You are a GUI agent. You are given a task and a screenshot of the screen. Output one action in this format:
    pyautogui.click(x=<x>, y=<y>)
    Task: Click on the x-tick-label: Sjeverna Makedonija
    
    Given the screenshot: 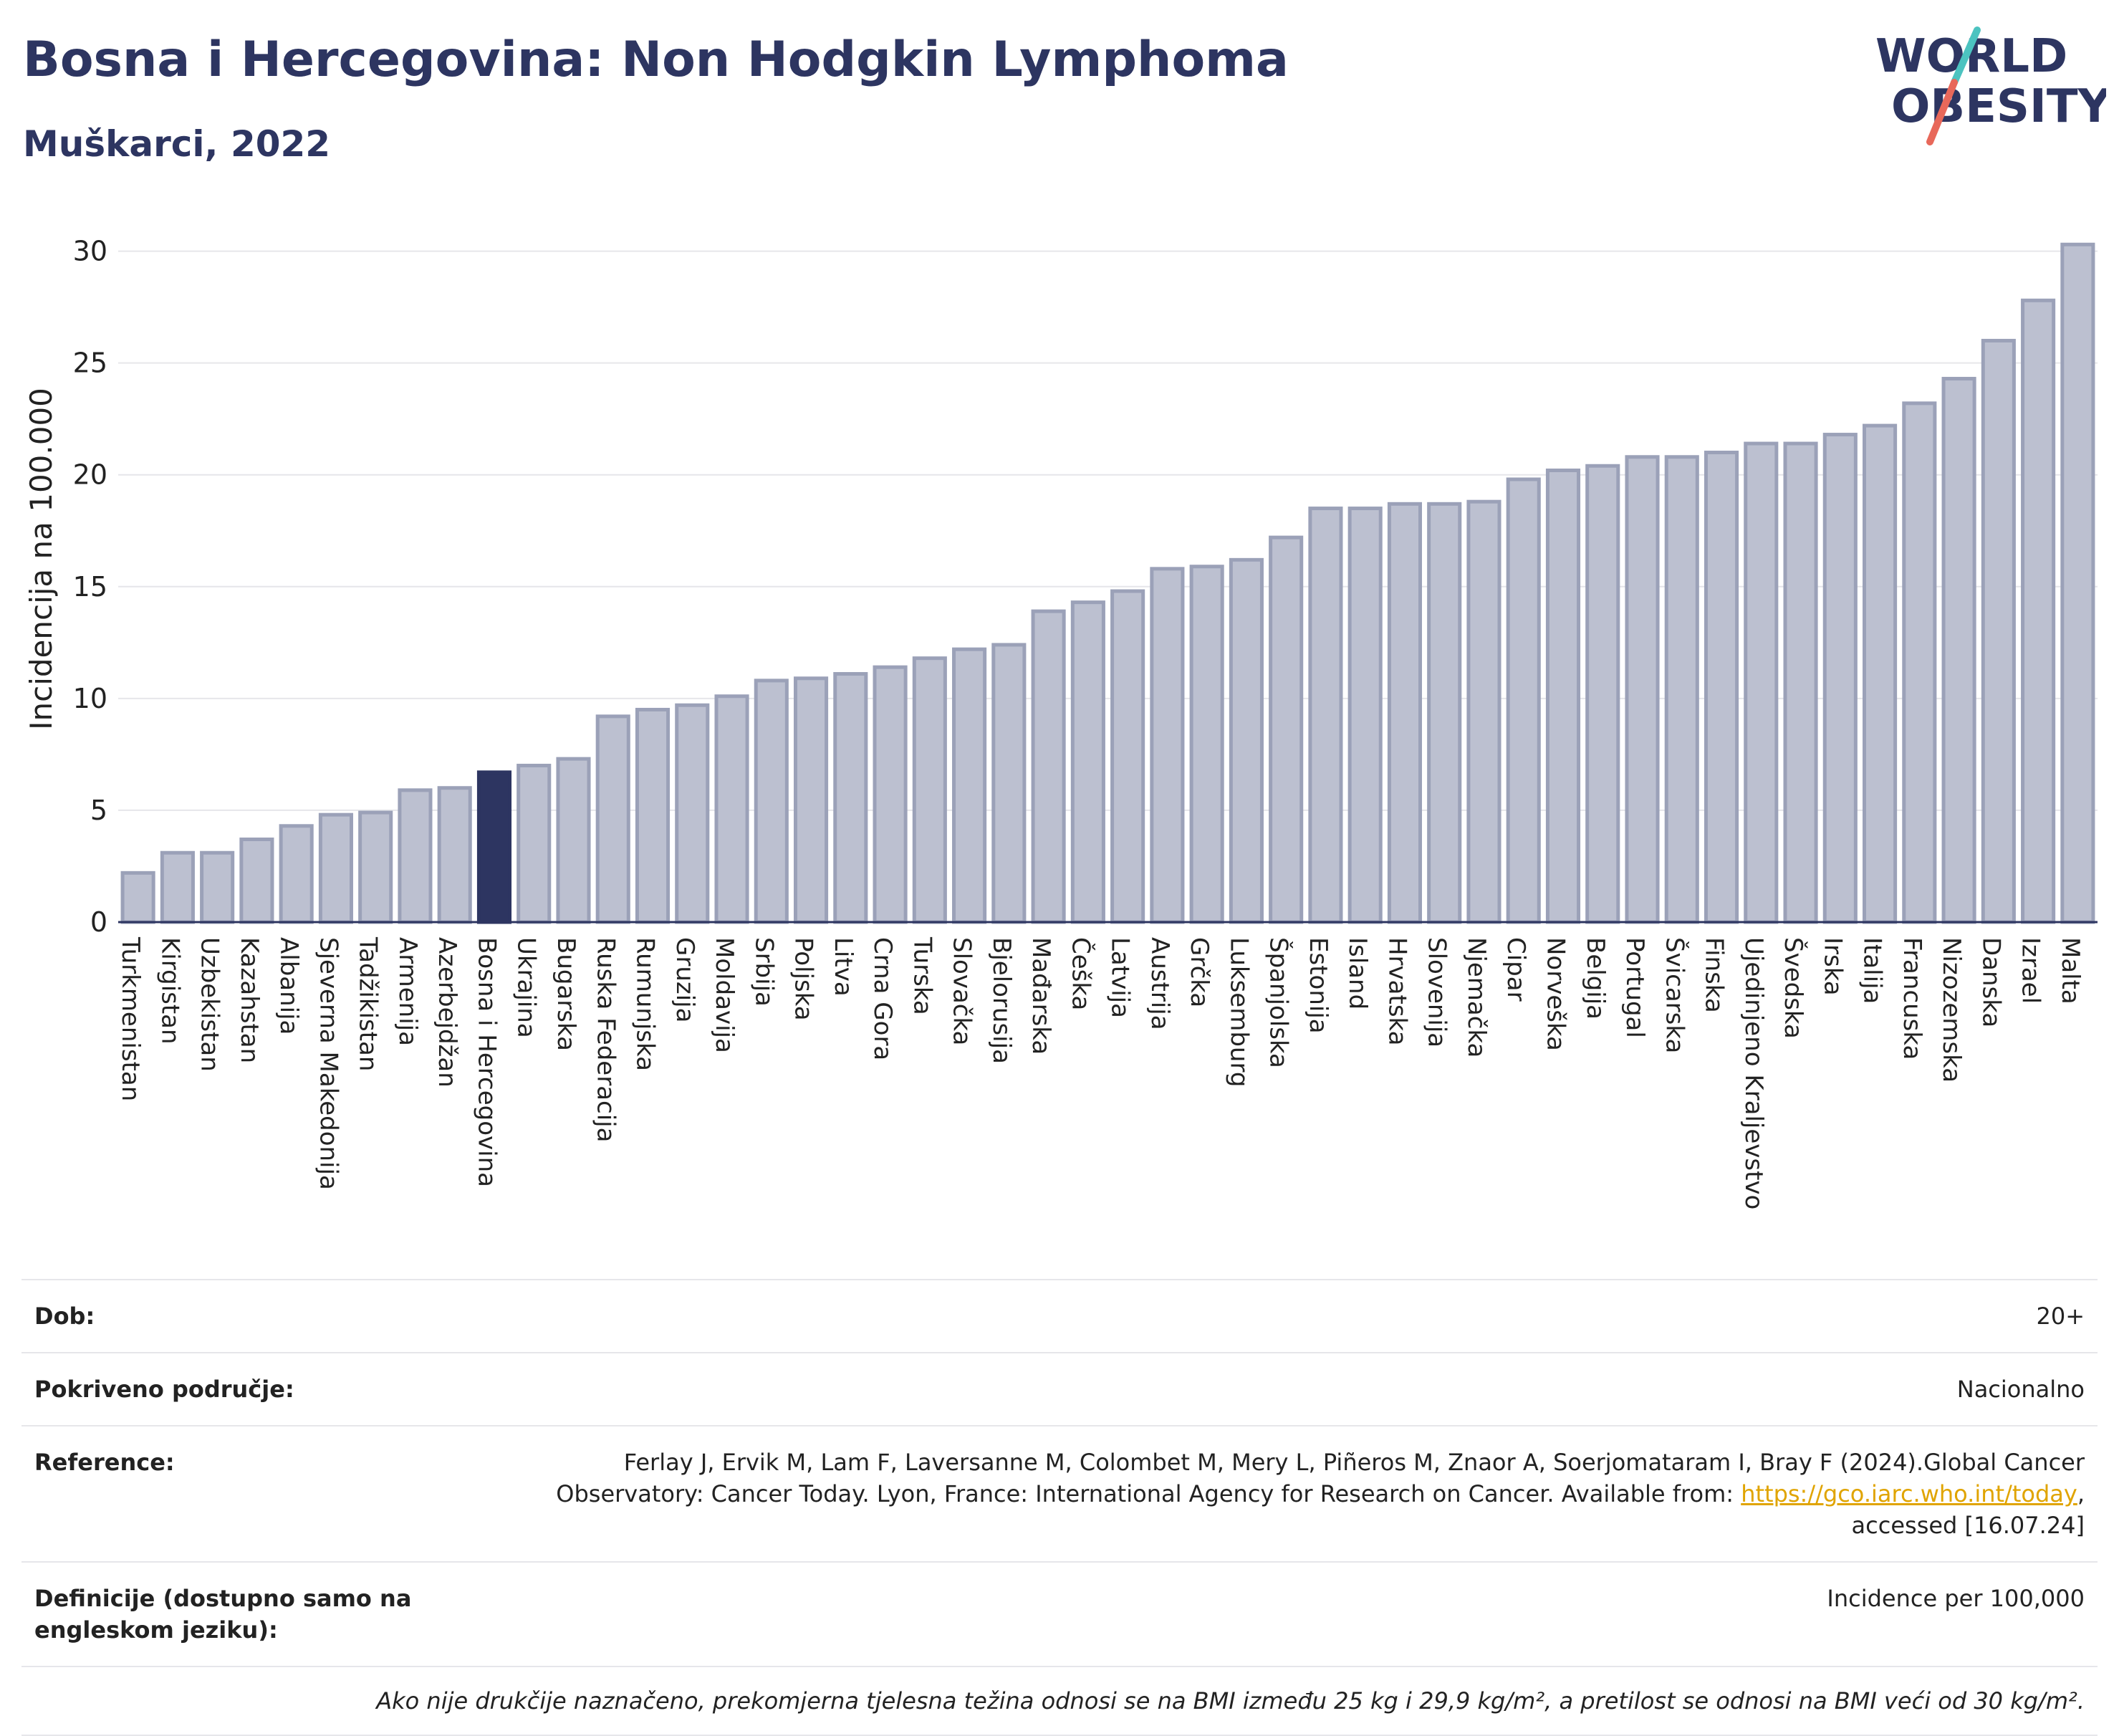 What is the action you would take?
    pyautogui.click(x=328, y=1063)
    